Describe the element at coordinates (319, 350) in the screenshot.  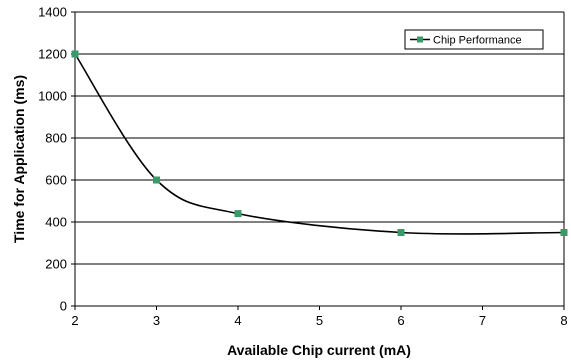
I see `x-axis-title: Available Chip current (mA)` at that location.